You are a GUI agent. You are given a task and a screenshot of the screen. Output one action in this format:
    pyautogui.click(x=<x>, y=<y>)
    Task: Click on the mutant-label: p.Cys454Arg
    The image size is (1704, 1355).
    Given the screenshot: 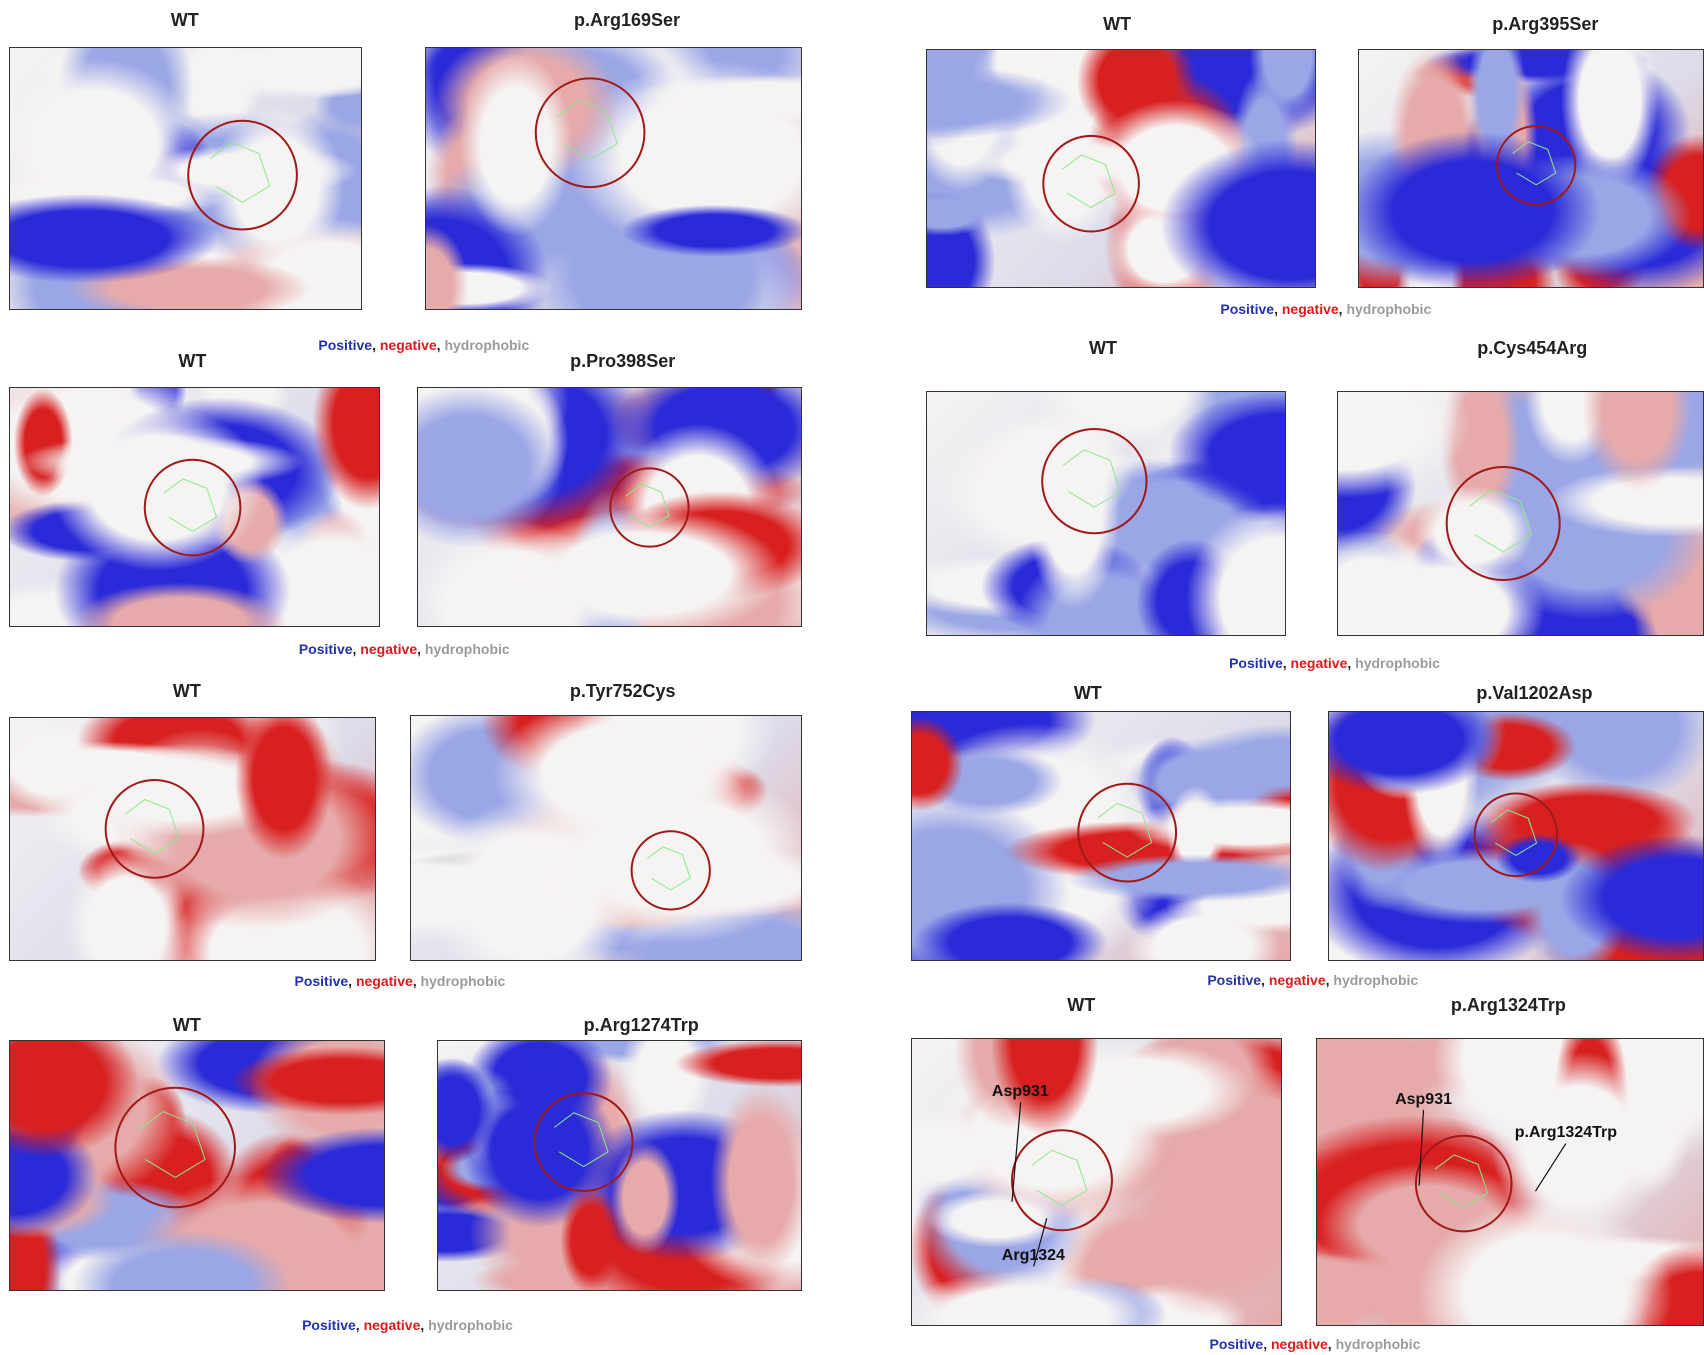 What is the action you would take?
    pyautogui.click(x=1532, y=347)
    